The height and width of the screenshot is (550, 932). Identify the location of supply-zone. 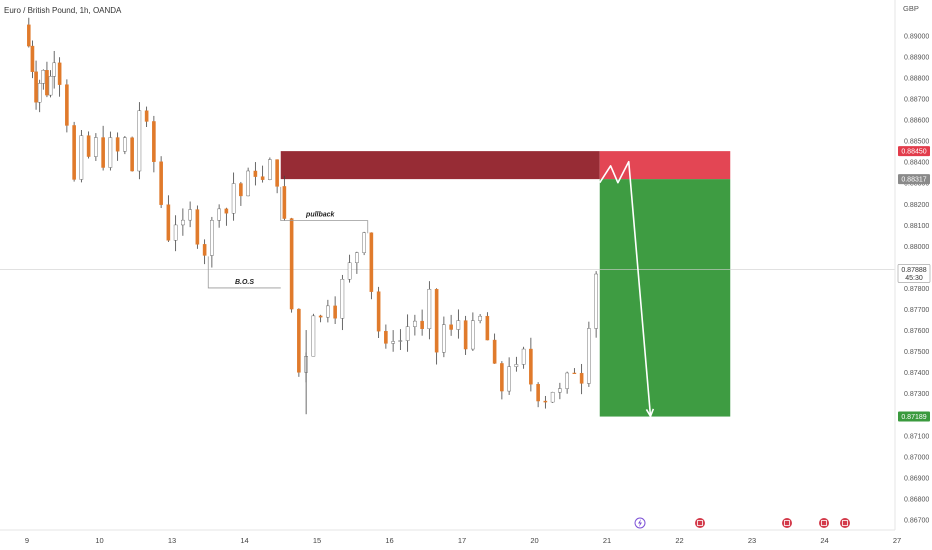
(440, 165).